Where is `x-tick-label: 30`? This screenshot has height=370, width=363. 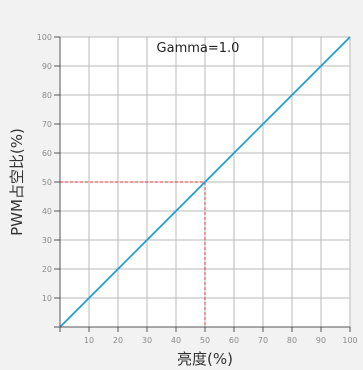
x-tick-label: 30 is located at coordinates (147, 340).